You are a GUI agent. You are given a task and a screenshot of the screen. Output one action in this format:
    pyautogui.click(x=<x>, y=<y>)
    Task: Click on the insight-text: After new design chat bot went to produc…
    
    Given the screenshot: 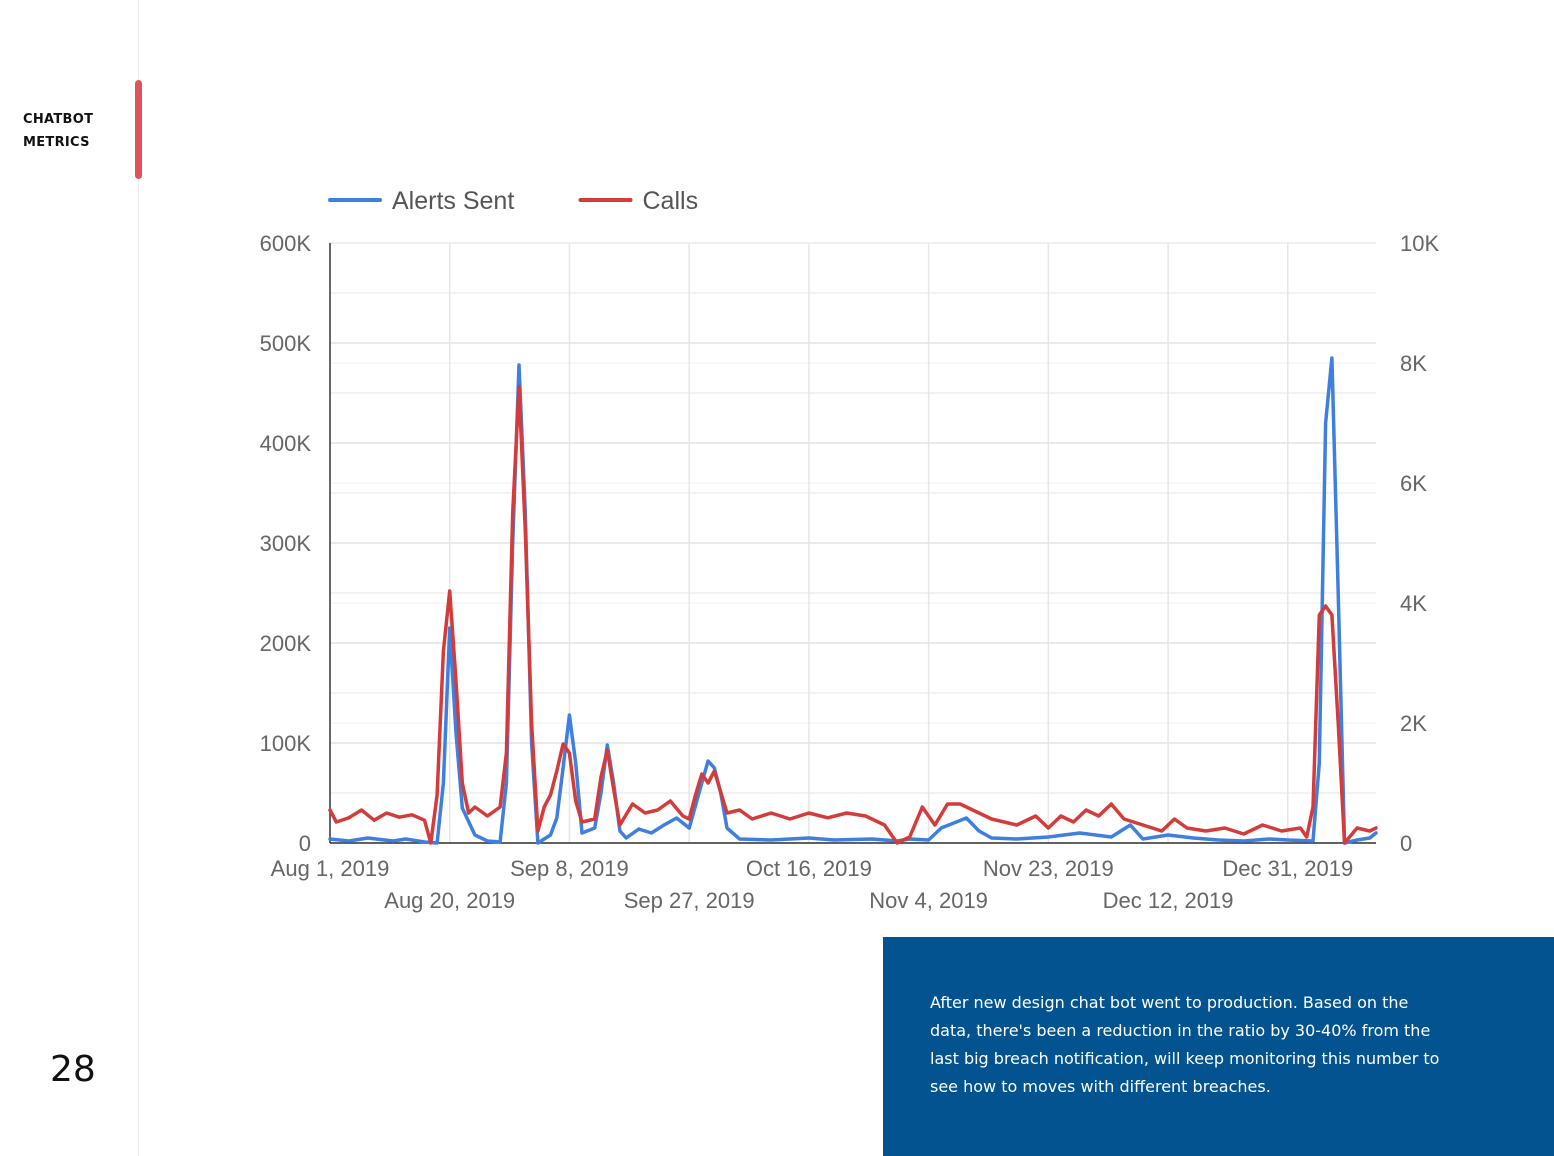 What is the action you would take?
    pyautogui.click(x=1185, y=1044)
    